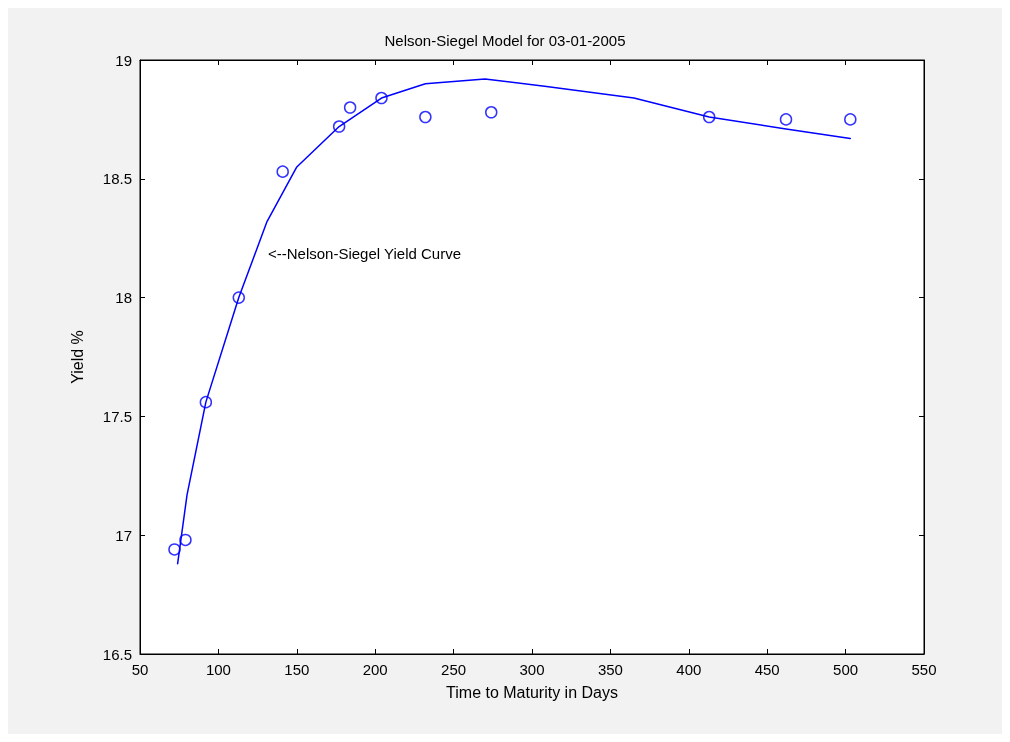 Image resolution: width=1010 pixels, height=742 pixels. I want to click on x-tick-label: 350, so click(610, 669).